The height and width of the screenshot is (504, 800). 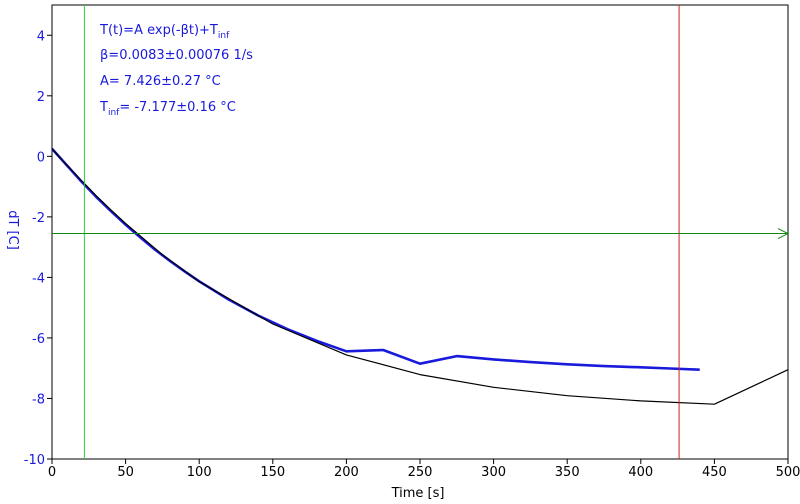 I want to click on x-tick-label: 150, so click(x=272, y=472).